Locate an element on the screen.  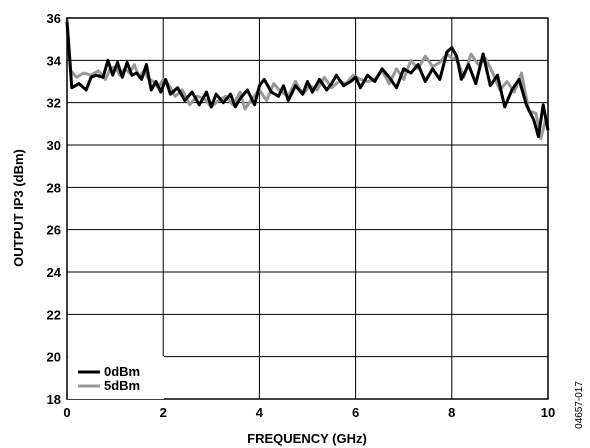
legend-label-5dbm: 5dBm is located at coordinates (122, 385).